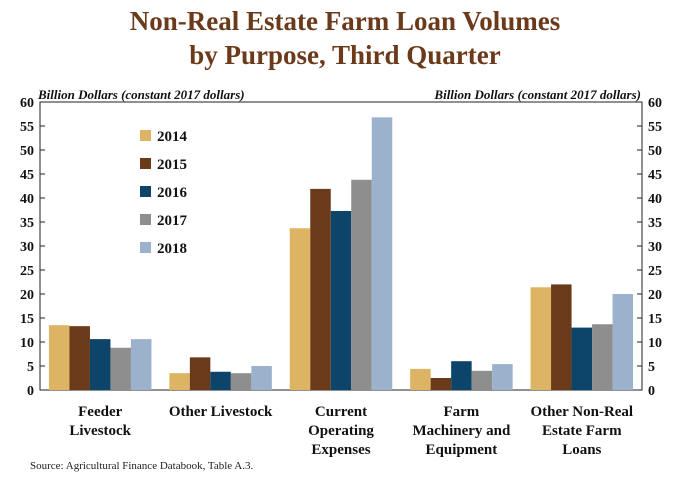  What do you see at coordinates (145, 247) in the screenshot?
I see `legend-swatch-2018` at bounding box center [145, 247].